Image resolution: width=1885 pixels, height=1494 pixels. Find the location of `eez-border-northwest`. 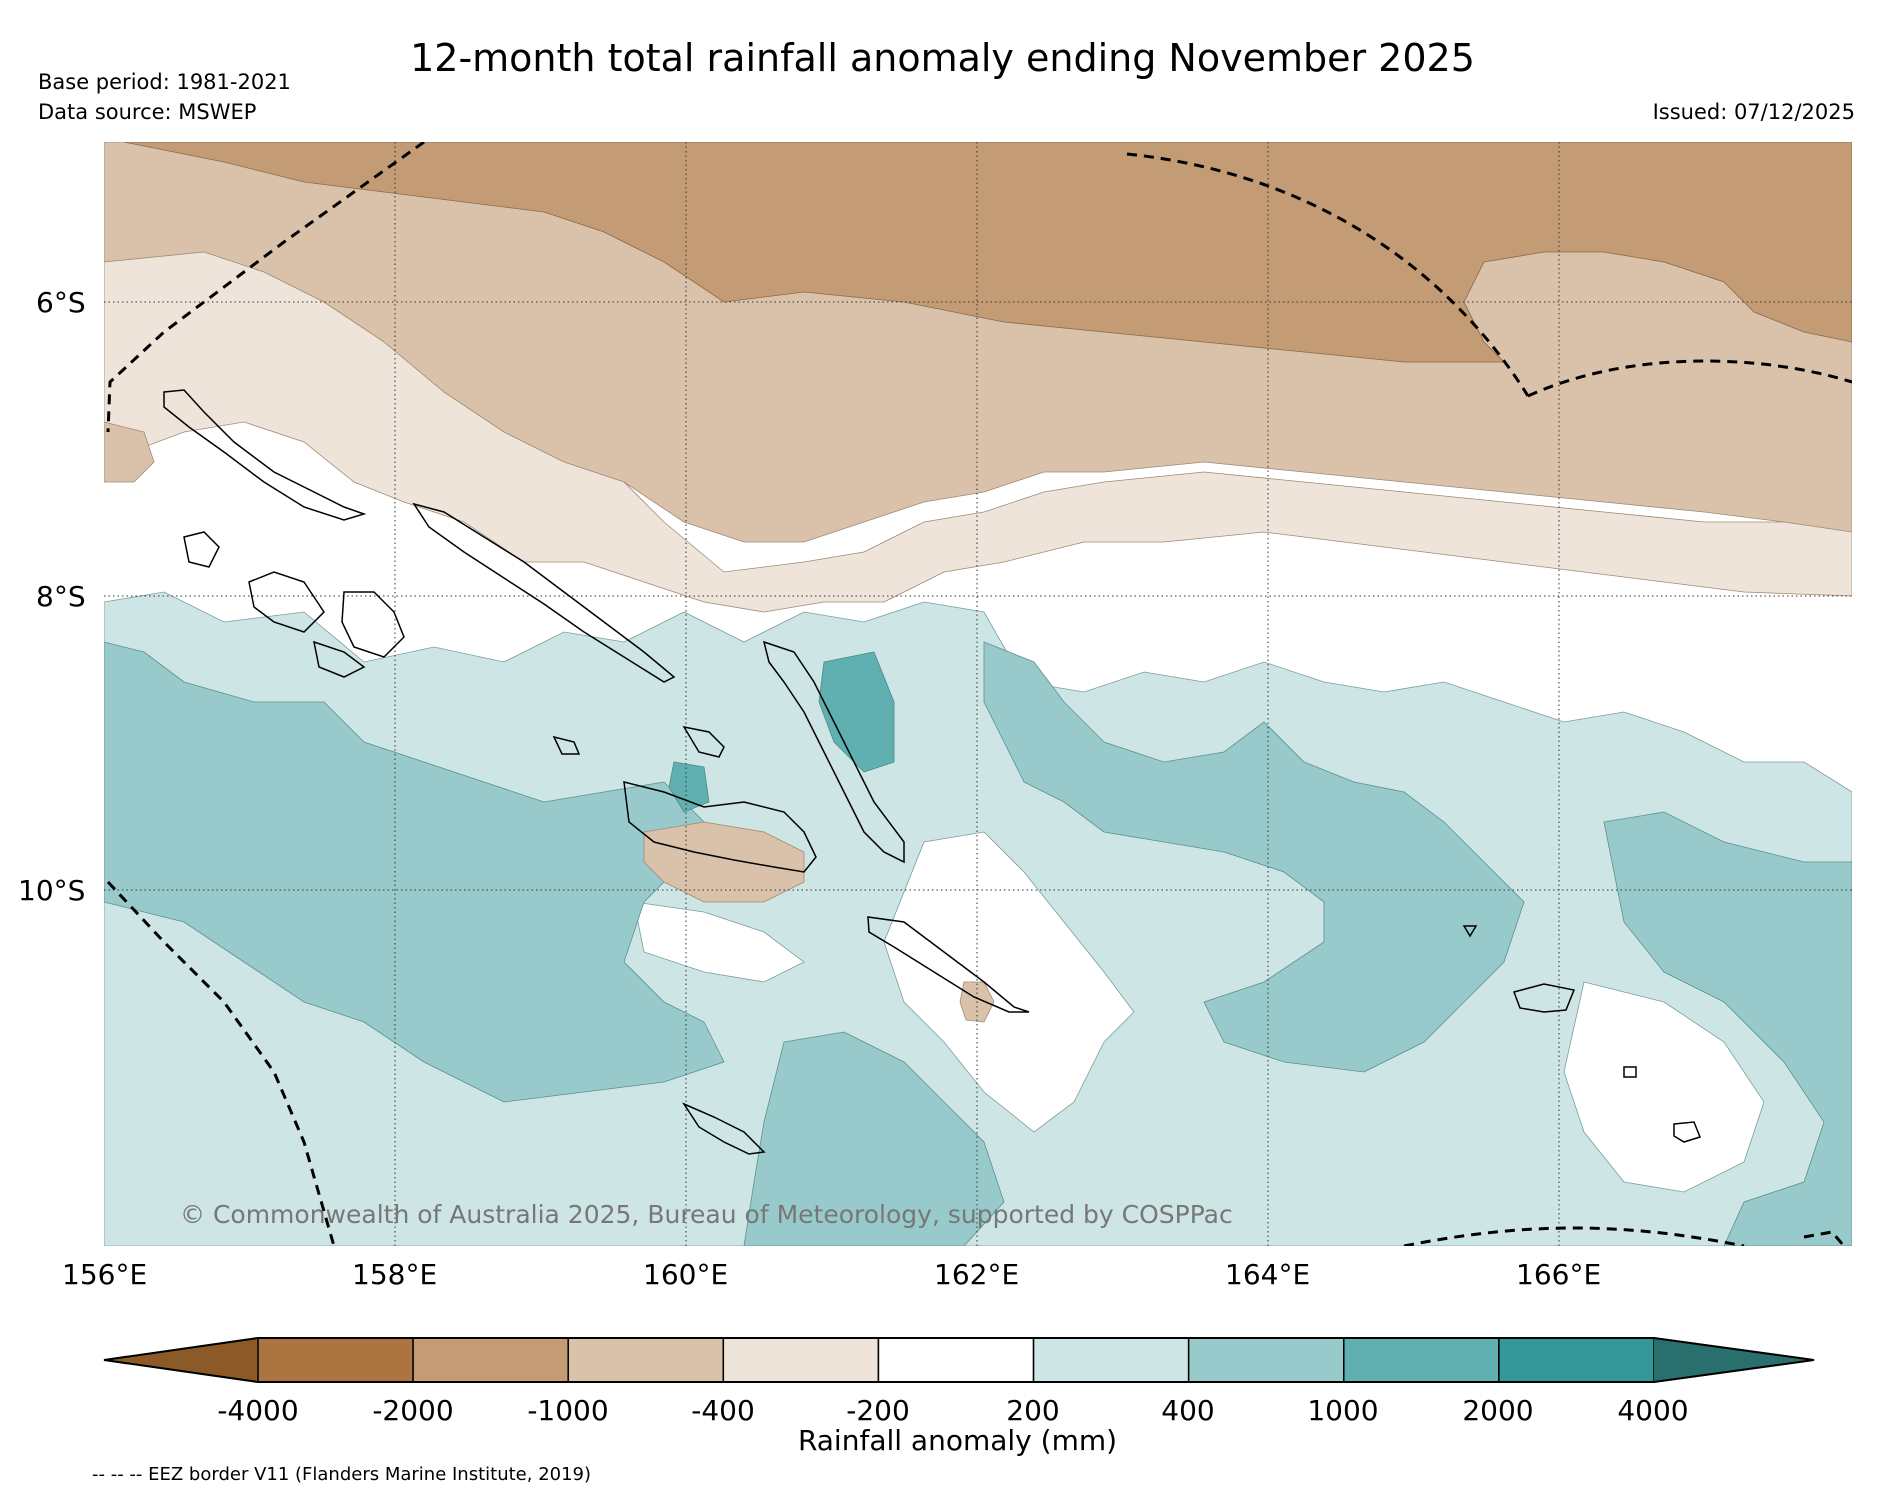

eez-border-northwest is located at coordinates (265, 287).